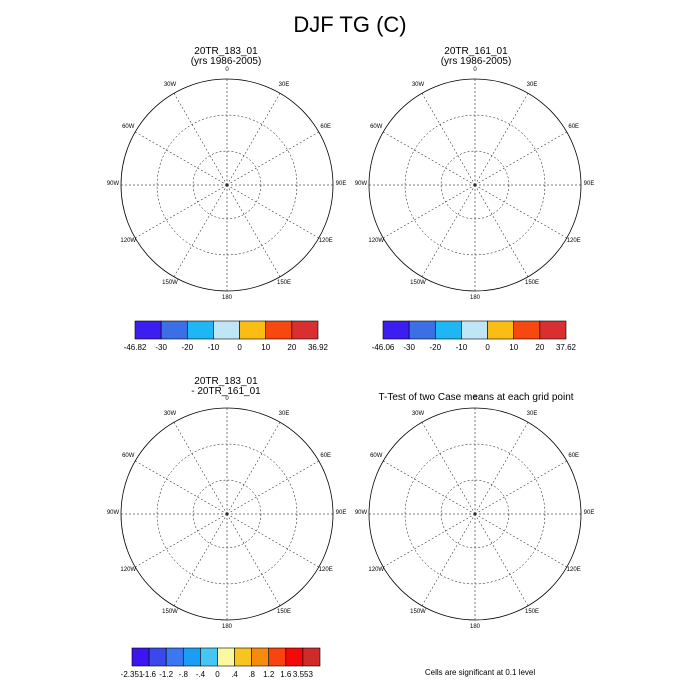 The height and width of the screenshot is (700, 700). Describe the element at coordinates (226, 381) in the screenshot. I see `panel3-title-line1: 20TR_183_01` at that location.